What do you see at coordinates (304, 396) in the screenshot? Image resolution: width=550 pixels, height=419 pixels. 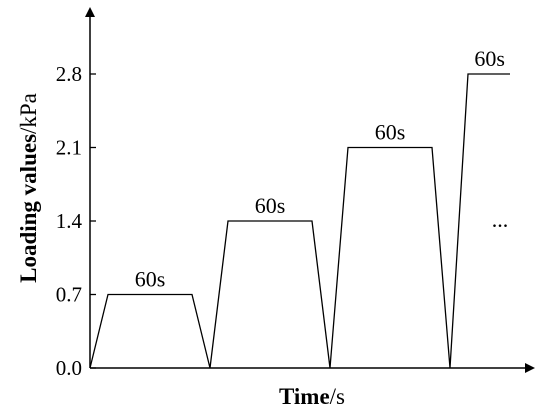 I see `x-axis-title-main: Time` at bounding box center [304, 396].